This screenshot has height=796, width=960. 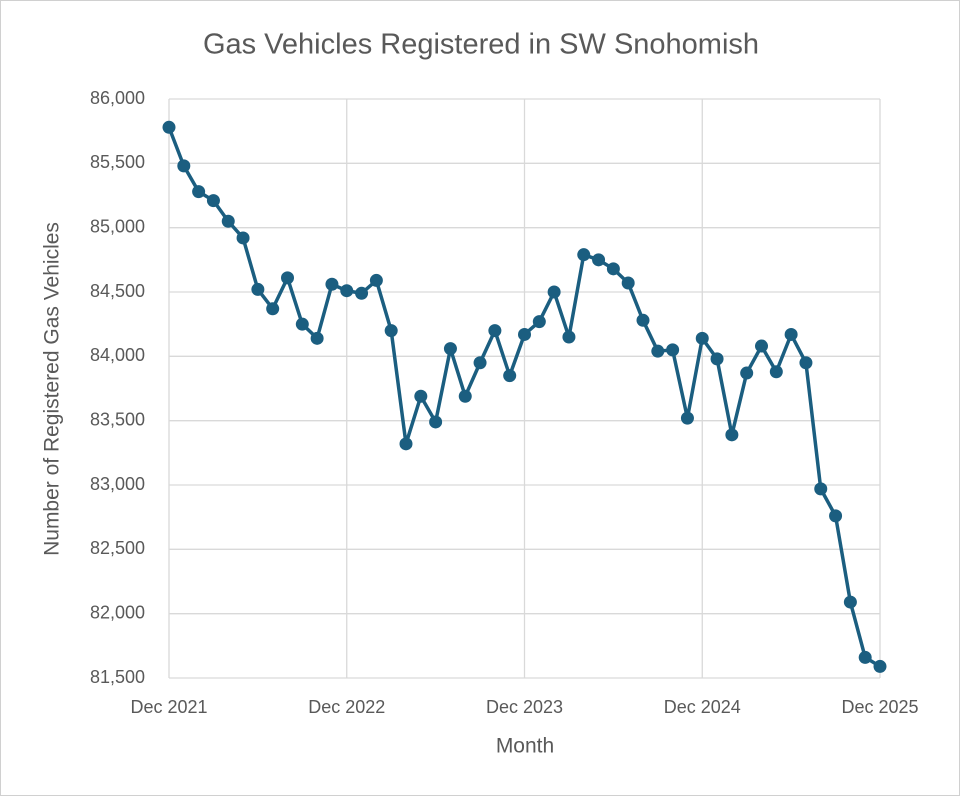 What do you see at coordinates (525, 746) in the screenshot?
I see `x-axis-title: Month` at bounding box center [525, 746].